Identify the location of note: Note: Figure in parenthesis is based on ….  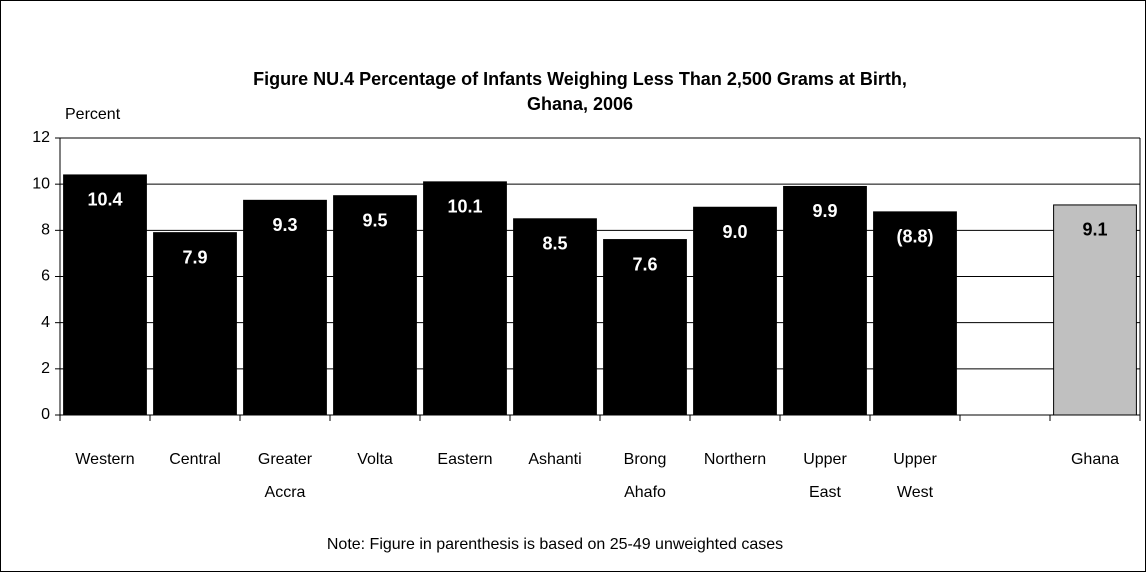
(555, 544).